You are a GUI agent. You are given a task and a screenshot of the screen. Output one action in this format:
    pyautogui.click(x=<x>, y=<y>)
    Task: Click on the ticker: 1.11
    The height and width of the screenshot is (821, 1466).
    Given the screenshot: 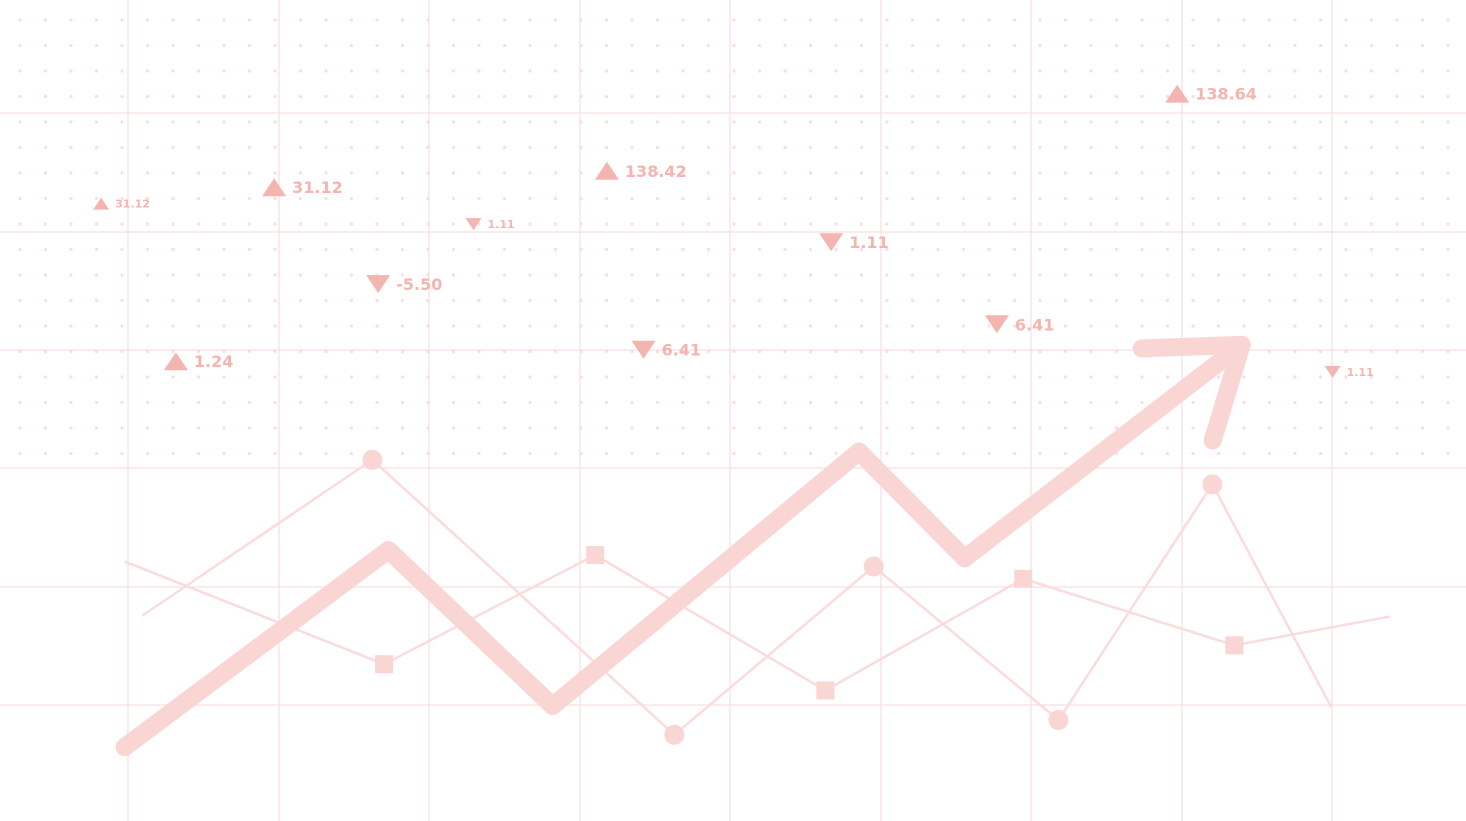 What is the action you would take?
    pyautogui.click(x=1349, y=372)
    